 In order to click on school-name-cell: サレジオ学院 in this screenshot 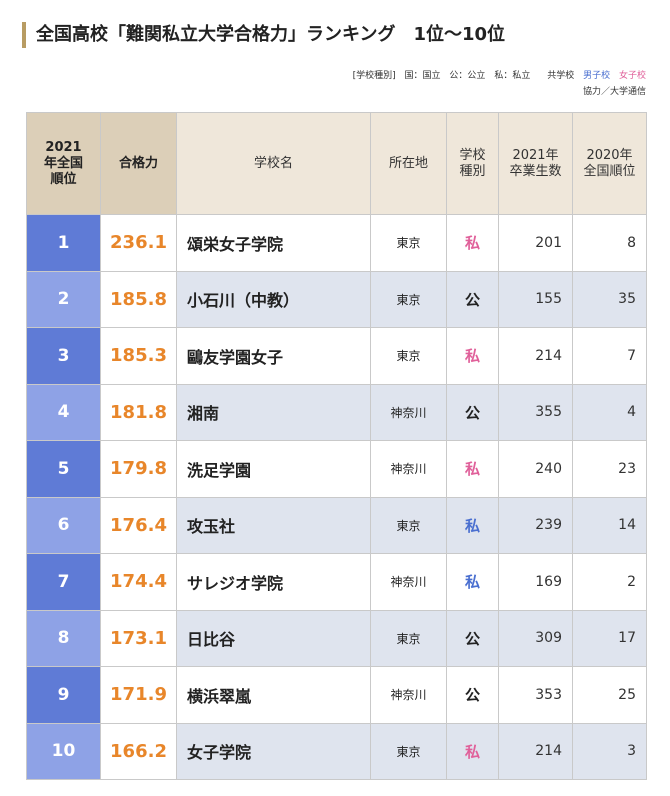, I will do `click(273, 582)`.